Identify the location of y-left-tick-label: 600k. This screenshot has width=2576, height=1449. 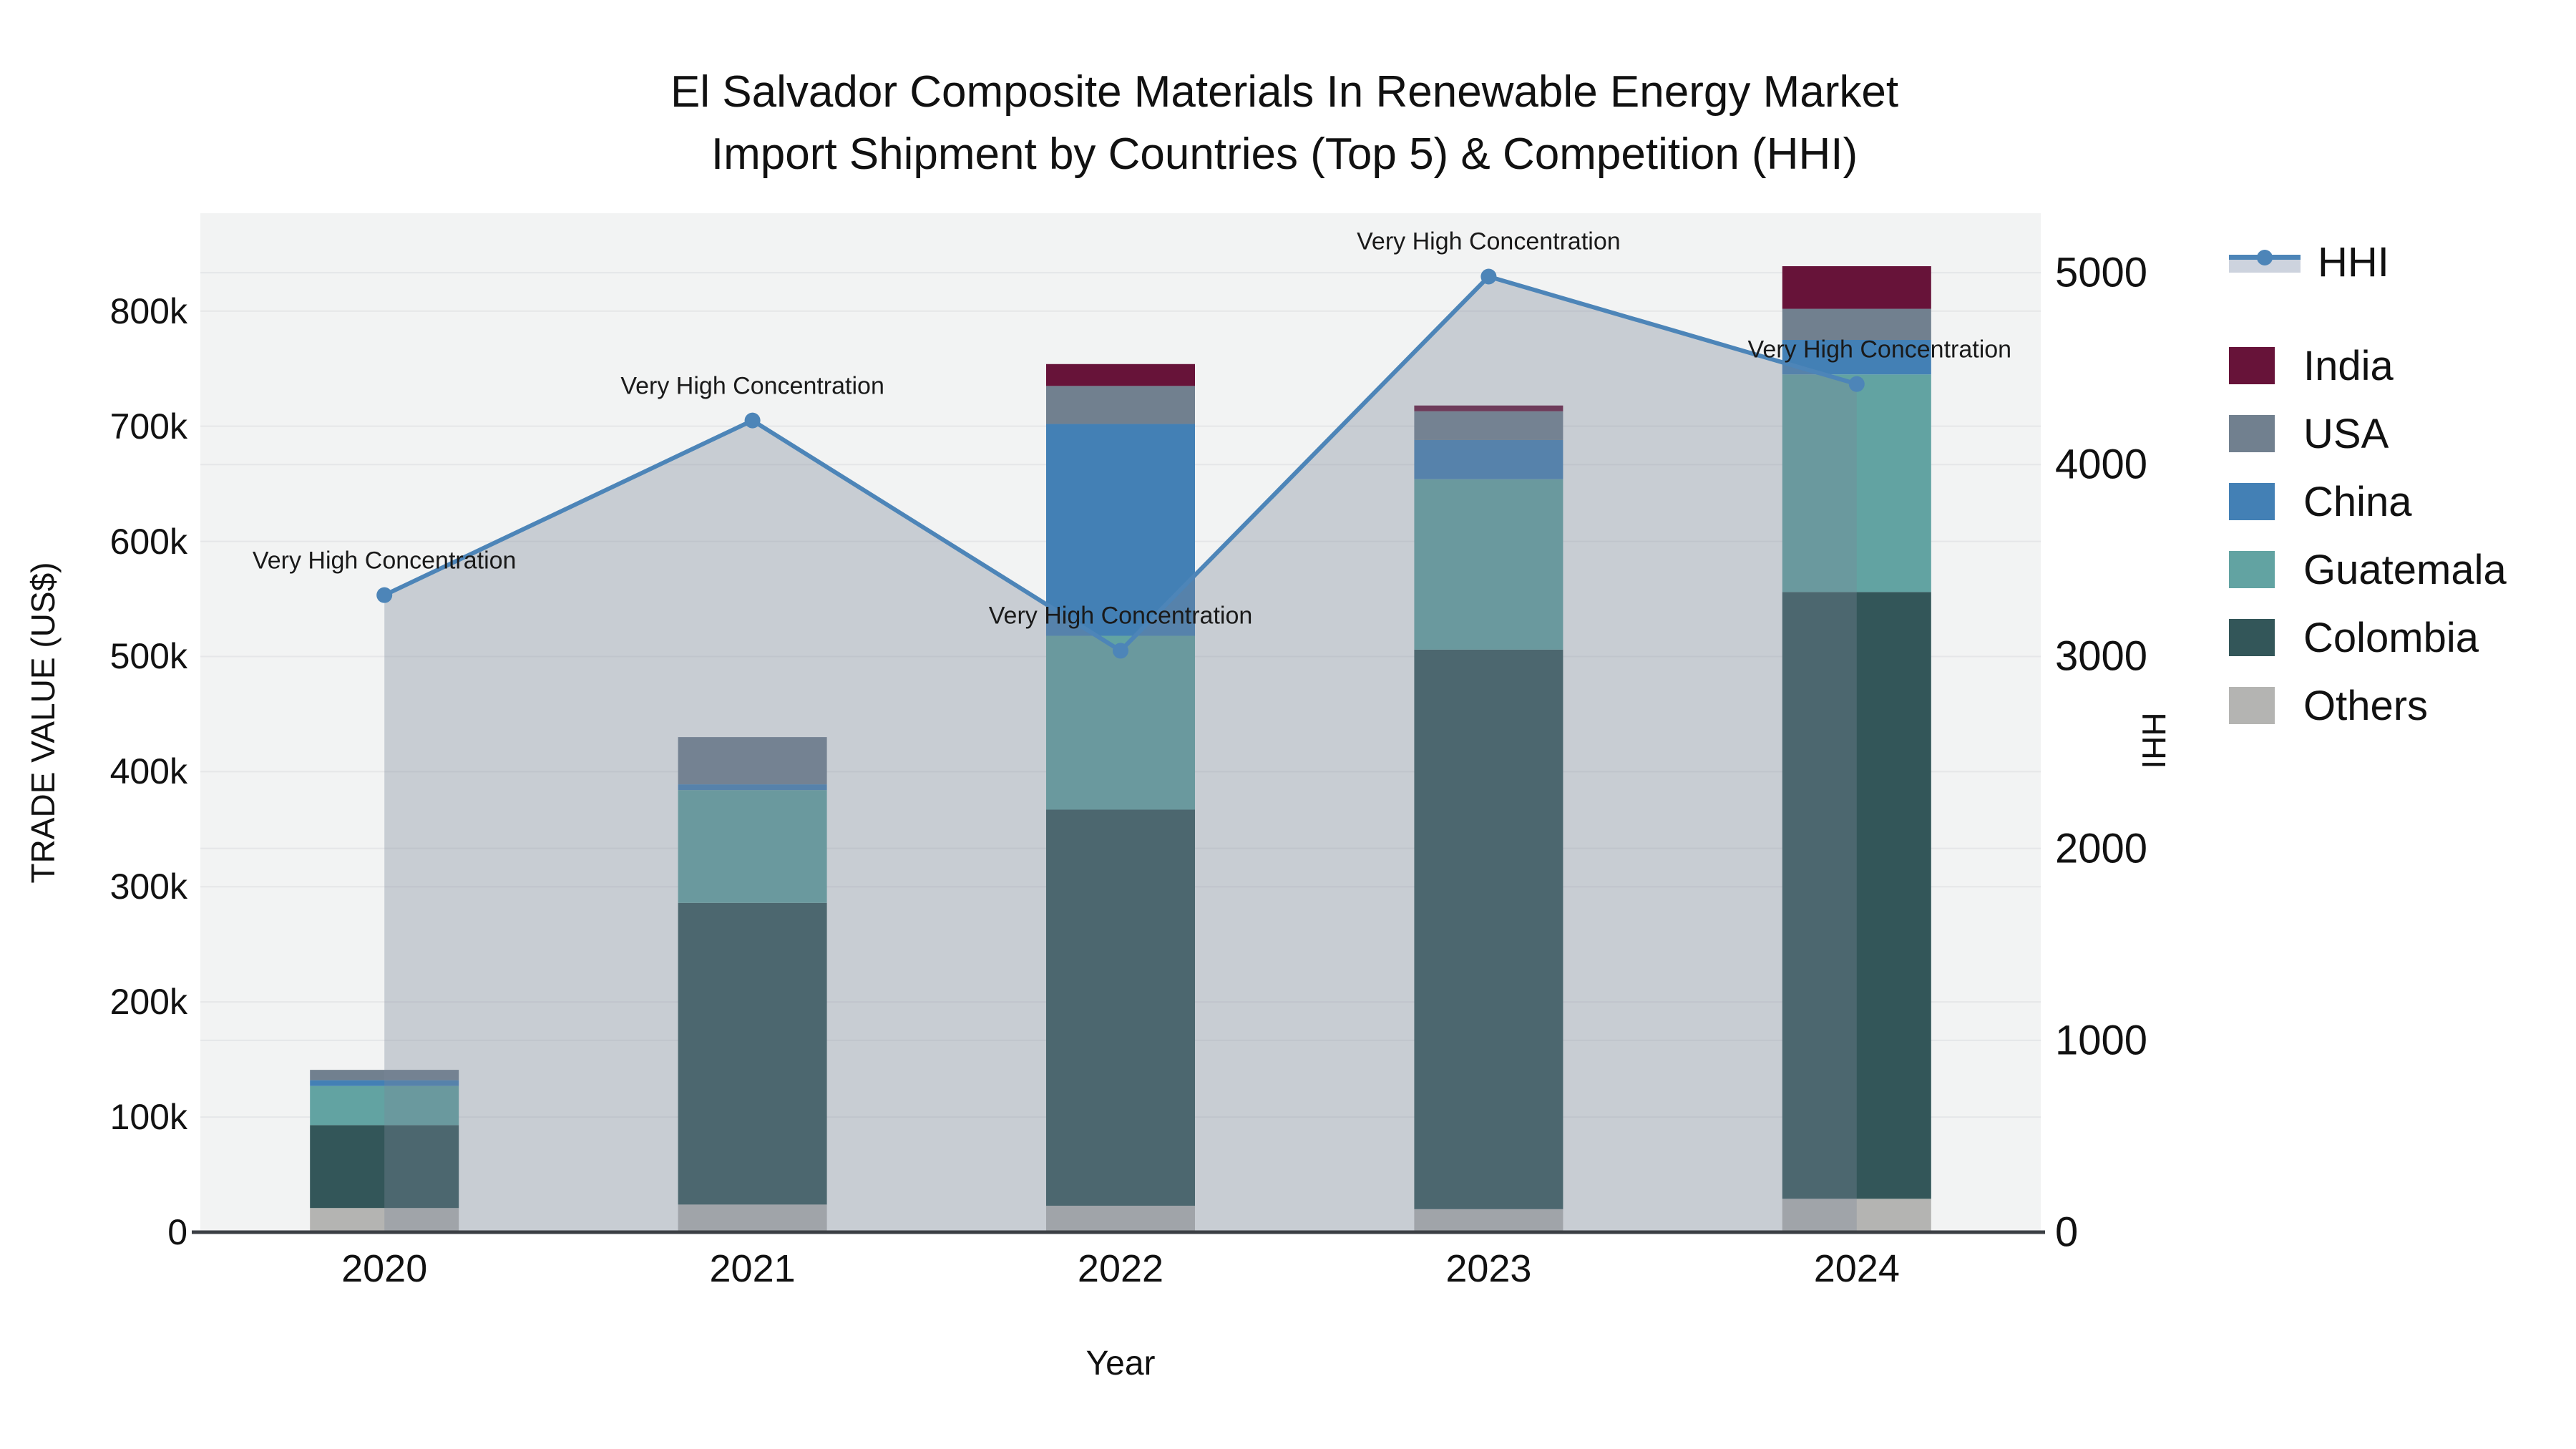
(148, 541).